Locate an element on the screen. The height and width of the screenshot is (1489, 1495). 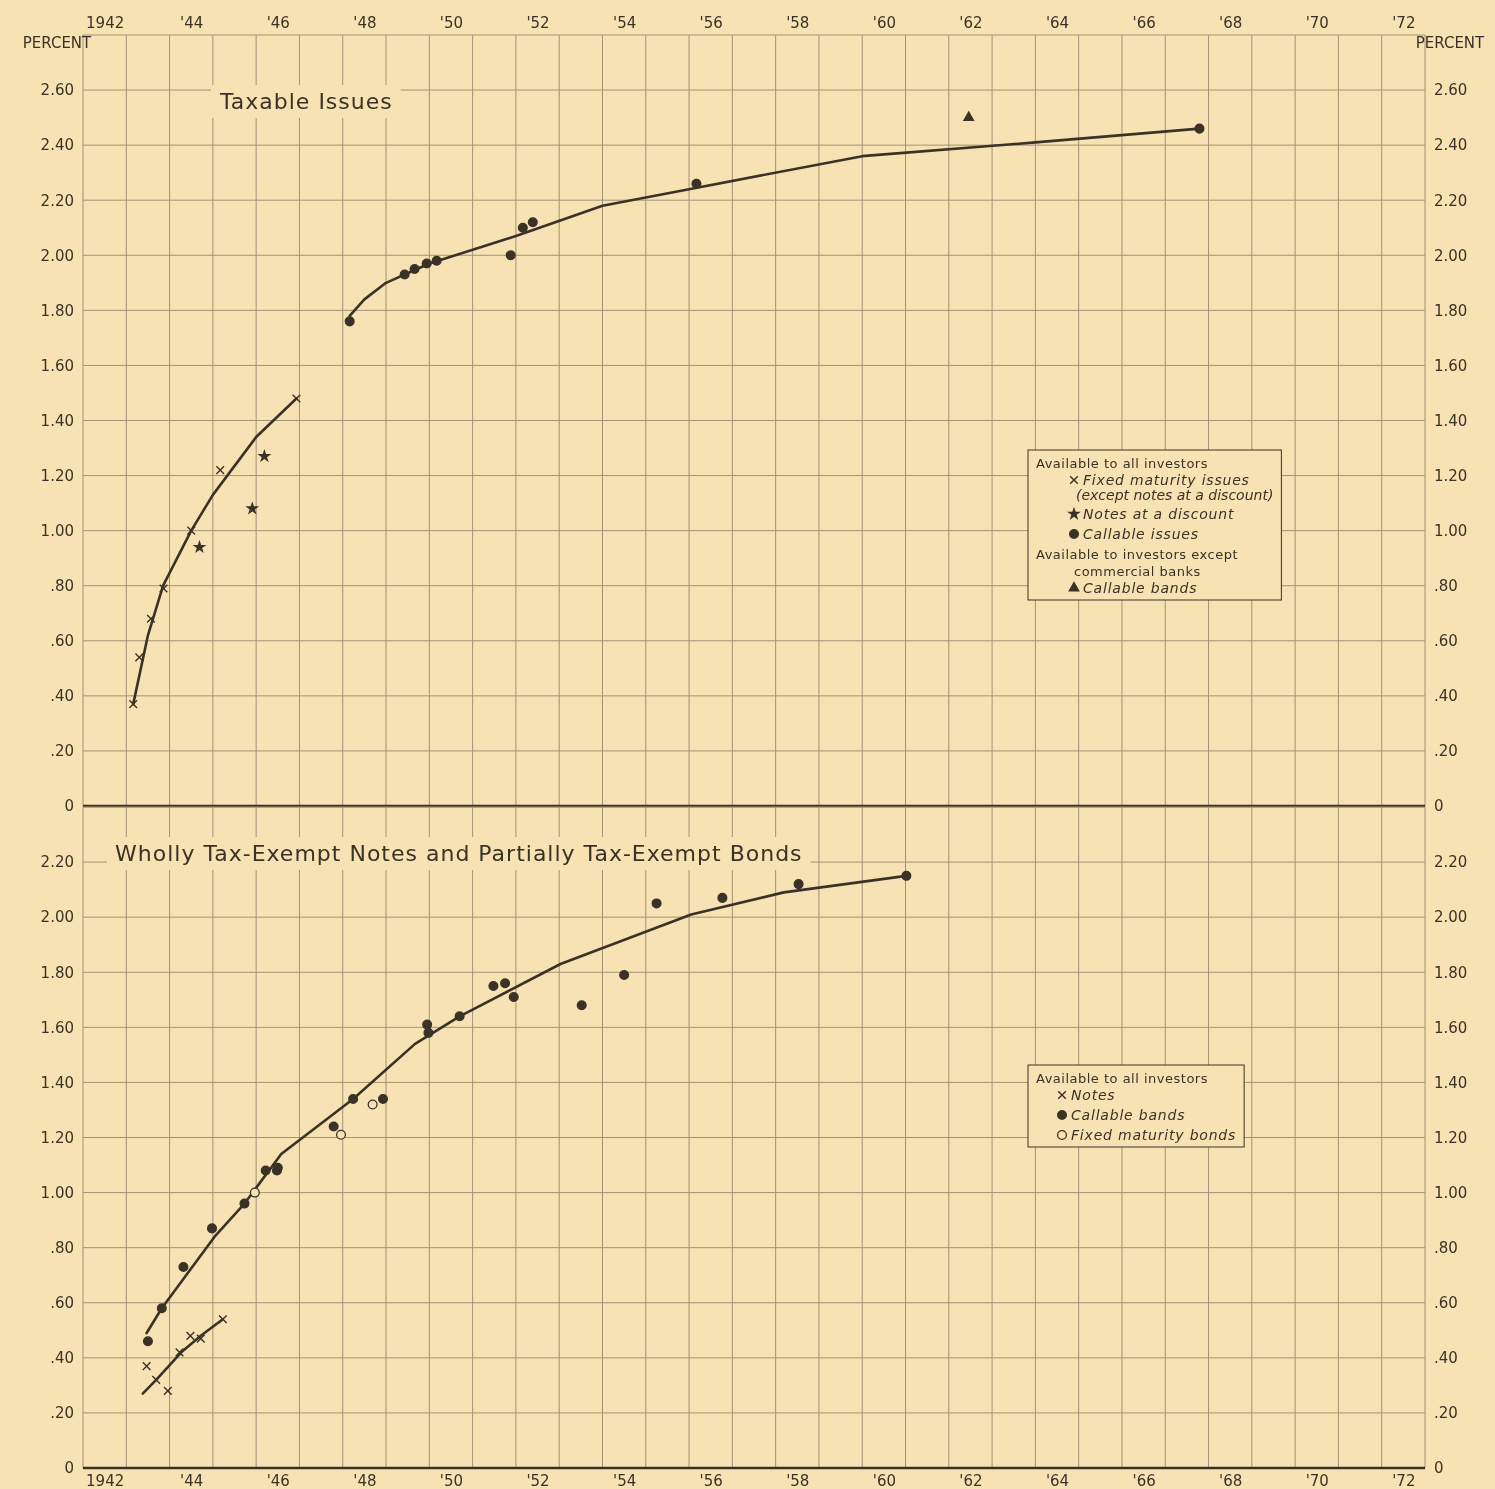
text: Taxable Issues is located at coordinates (306, 101).